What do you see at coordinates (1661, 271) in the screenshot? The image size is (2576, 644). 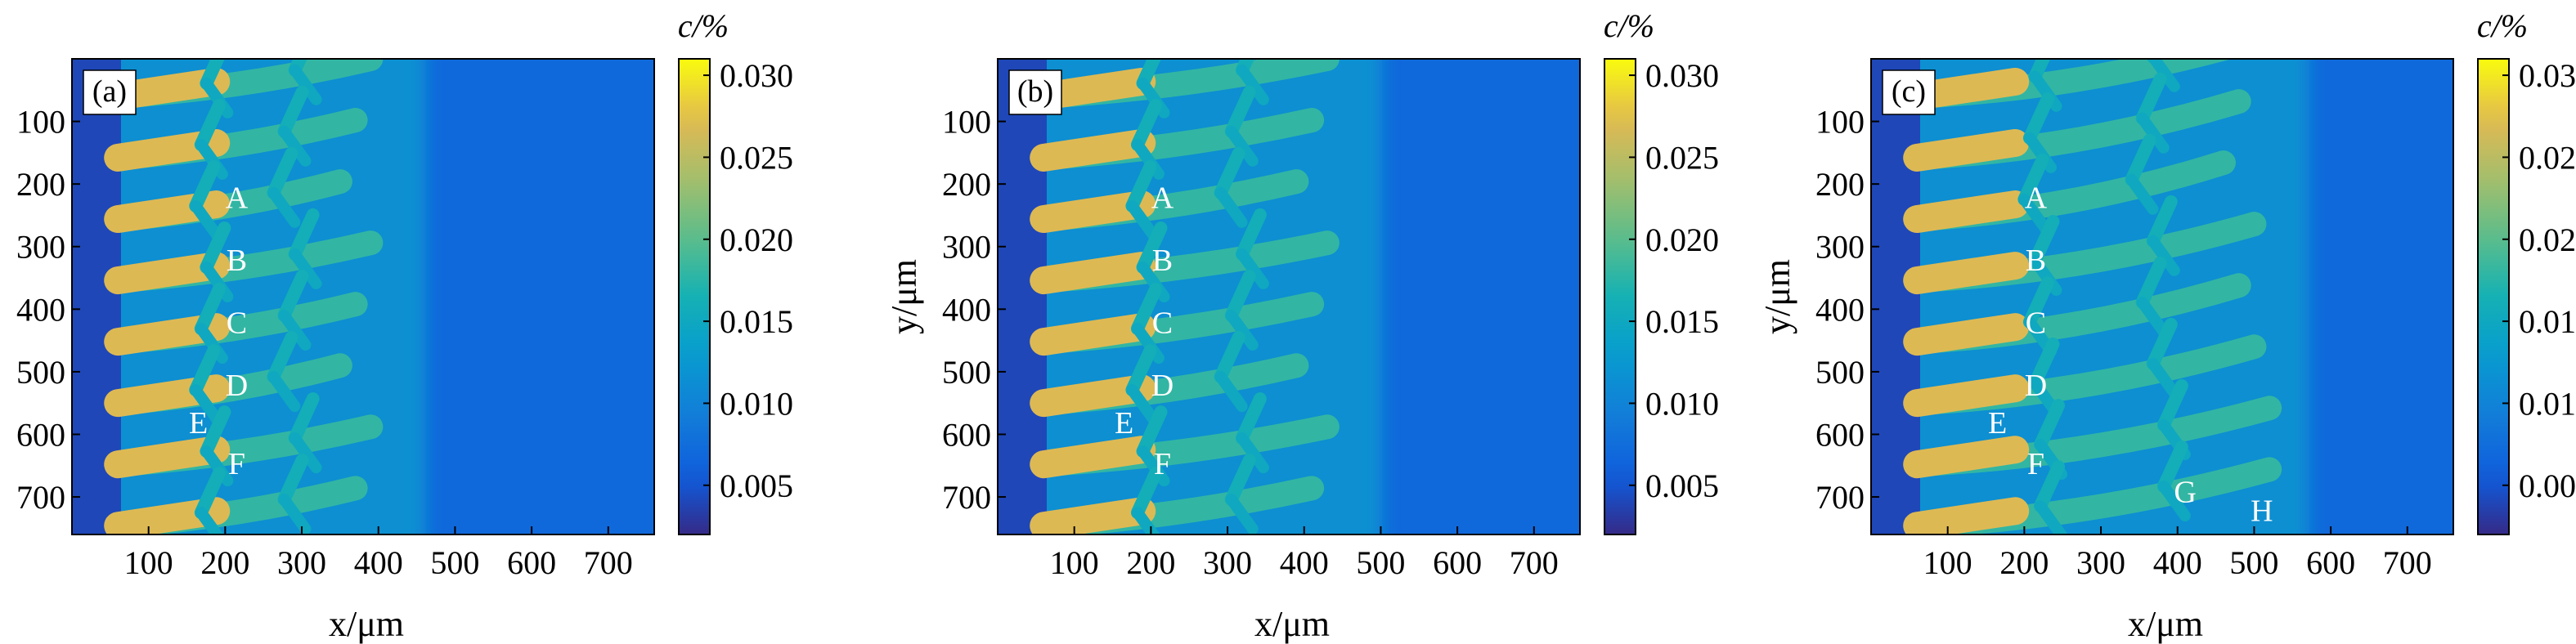 I see `colorbar: c/% 0.005 0.010 0.015 0.020 0.025 0.030` at bounding box center [1661, 271].